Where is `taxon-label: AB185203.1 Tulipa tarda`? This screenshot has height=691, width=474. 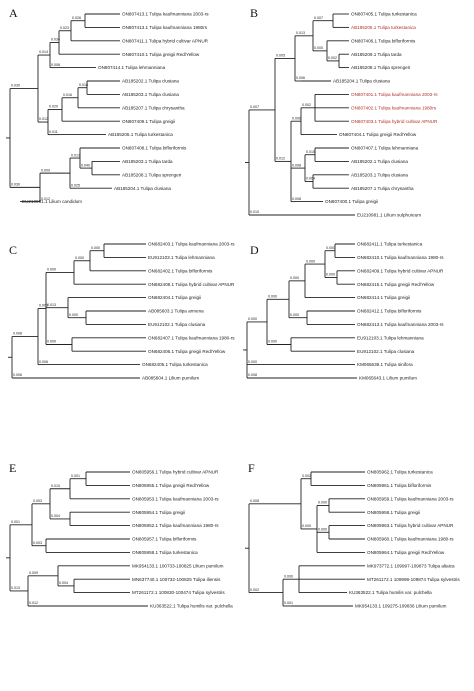 taxon-label: AB185203.1 Tulipa tarda is located at coordinates (147, 161).